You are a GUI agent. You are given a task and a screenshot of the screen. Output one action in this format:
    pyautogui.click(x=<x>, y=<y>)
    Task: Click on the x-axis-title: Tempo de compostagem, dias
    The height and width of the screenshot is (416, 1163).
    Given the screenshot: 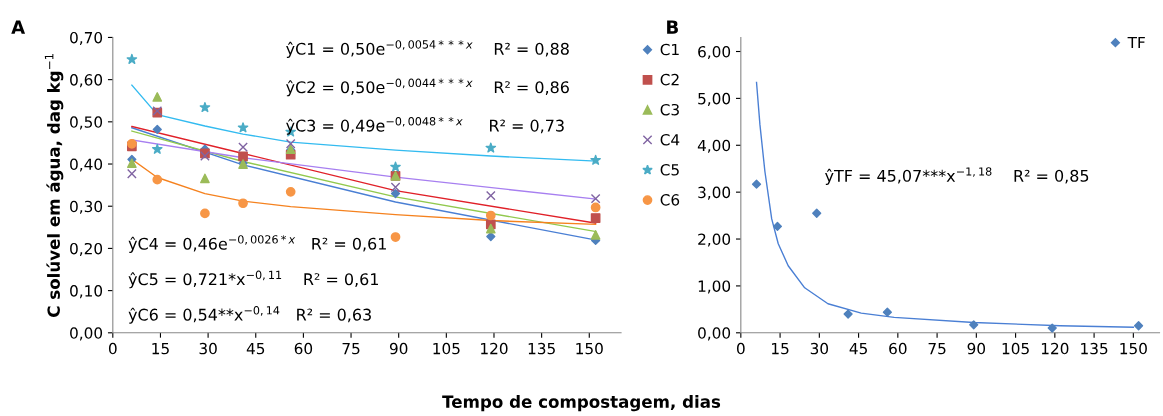 What is the action you would take?
    pyautogui.click(x=581, y=403)
    